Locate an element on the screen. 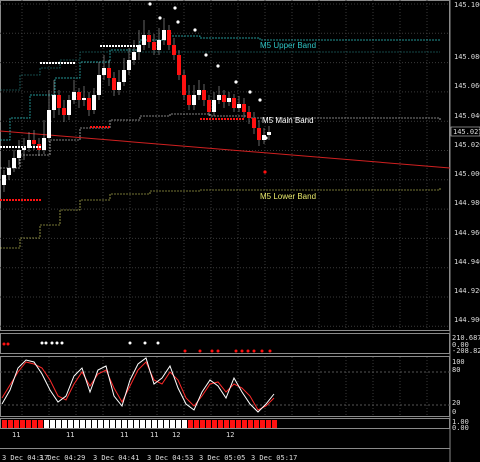 Image resolution: width=480 pixels, height=462 pixels. current-price-label: 145.027 is located at coordinates (466, 132).